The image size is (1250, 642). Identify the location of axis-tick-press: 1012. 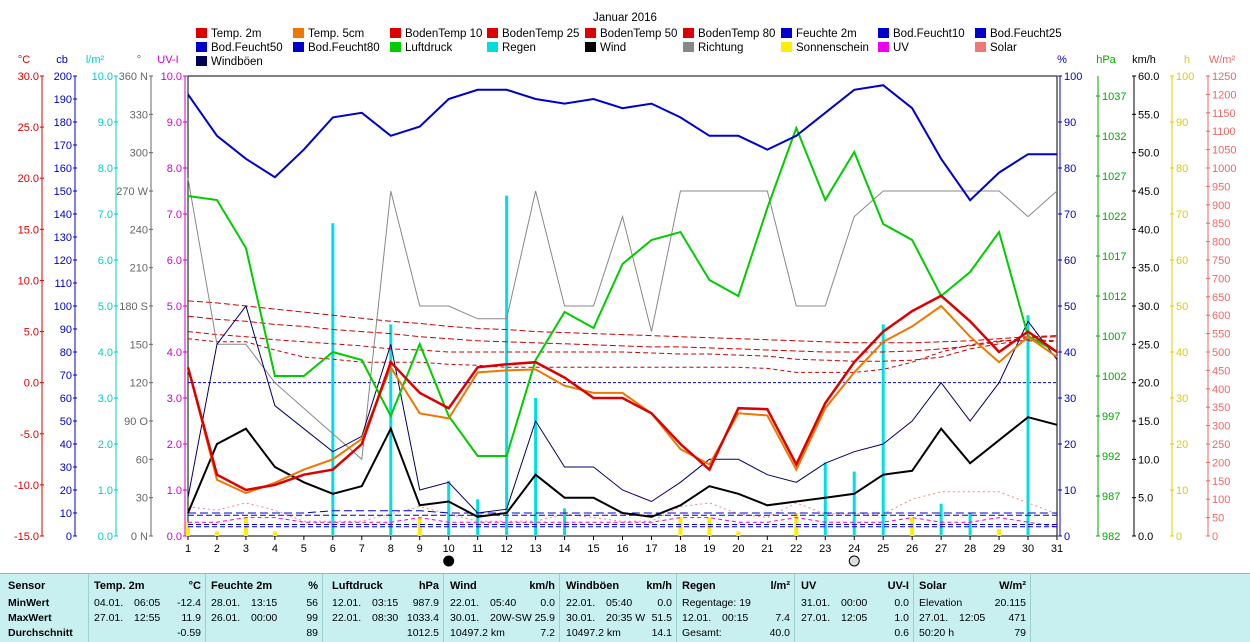
(1114, 297).